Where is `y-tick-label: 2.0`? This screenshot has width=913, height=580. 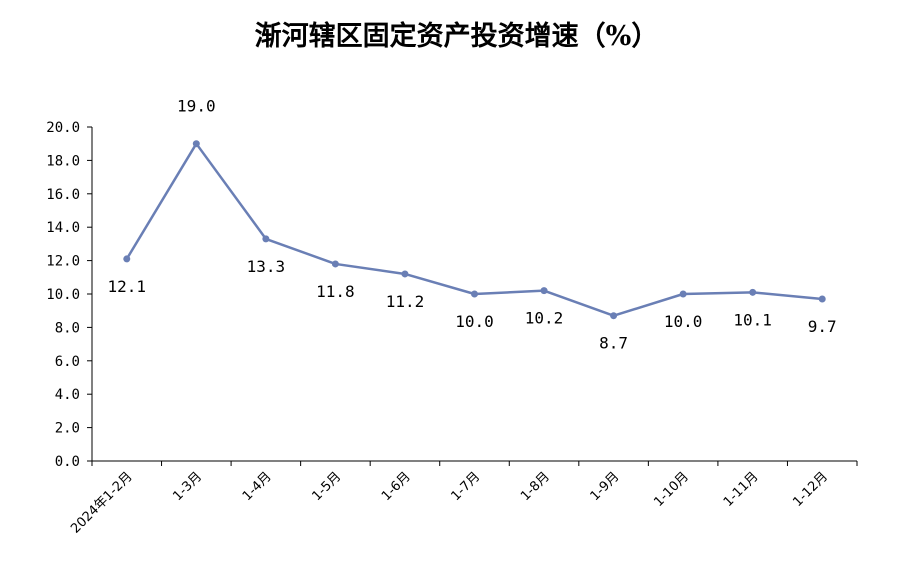
y-tick-label: 2.0 is located at coordinates (67, 429).